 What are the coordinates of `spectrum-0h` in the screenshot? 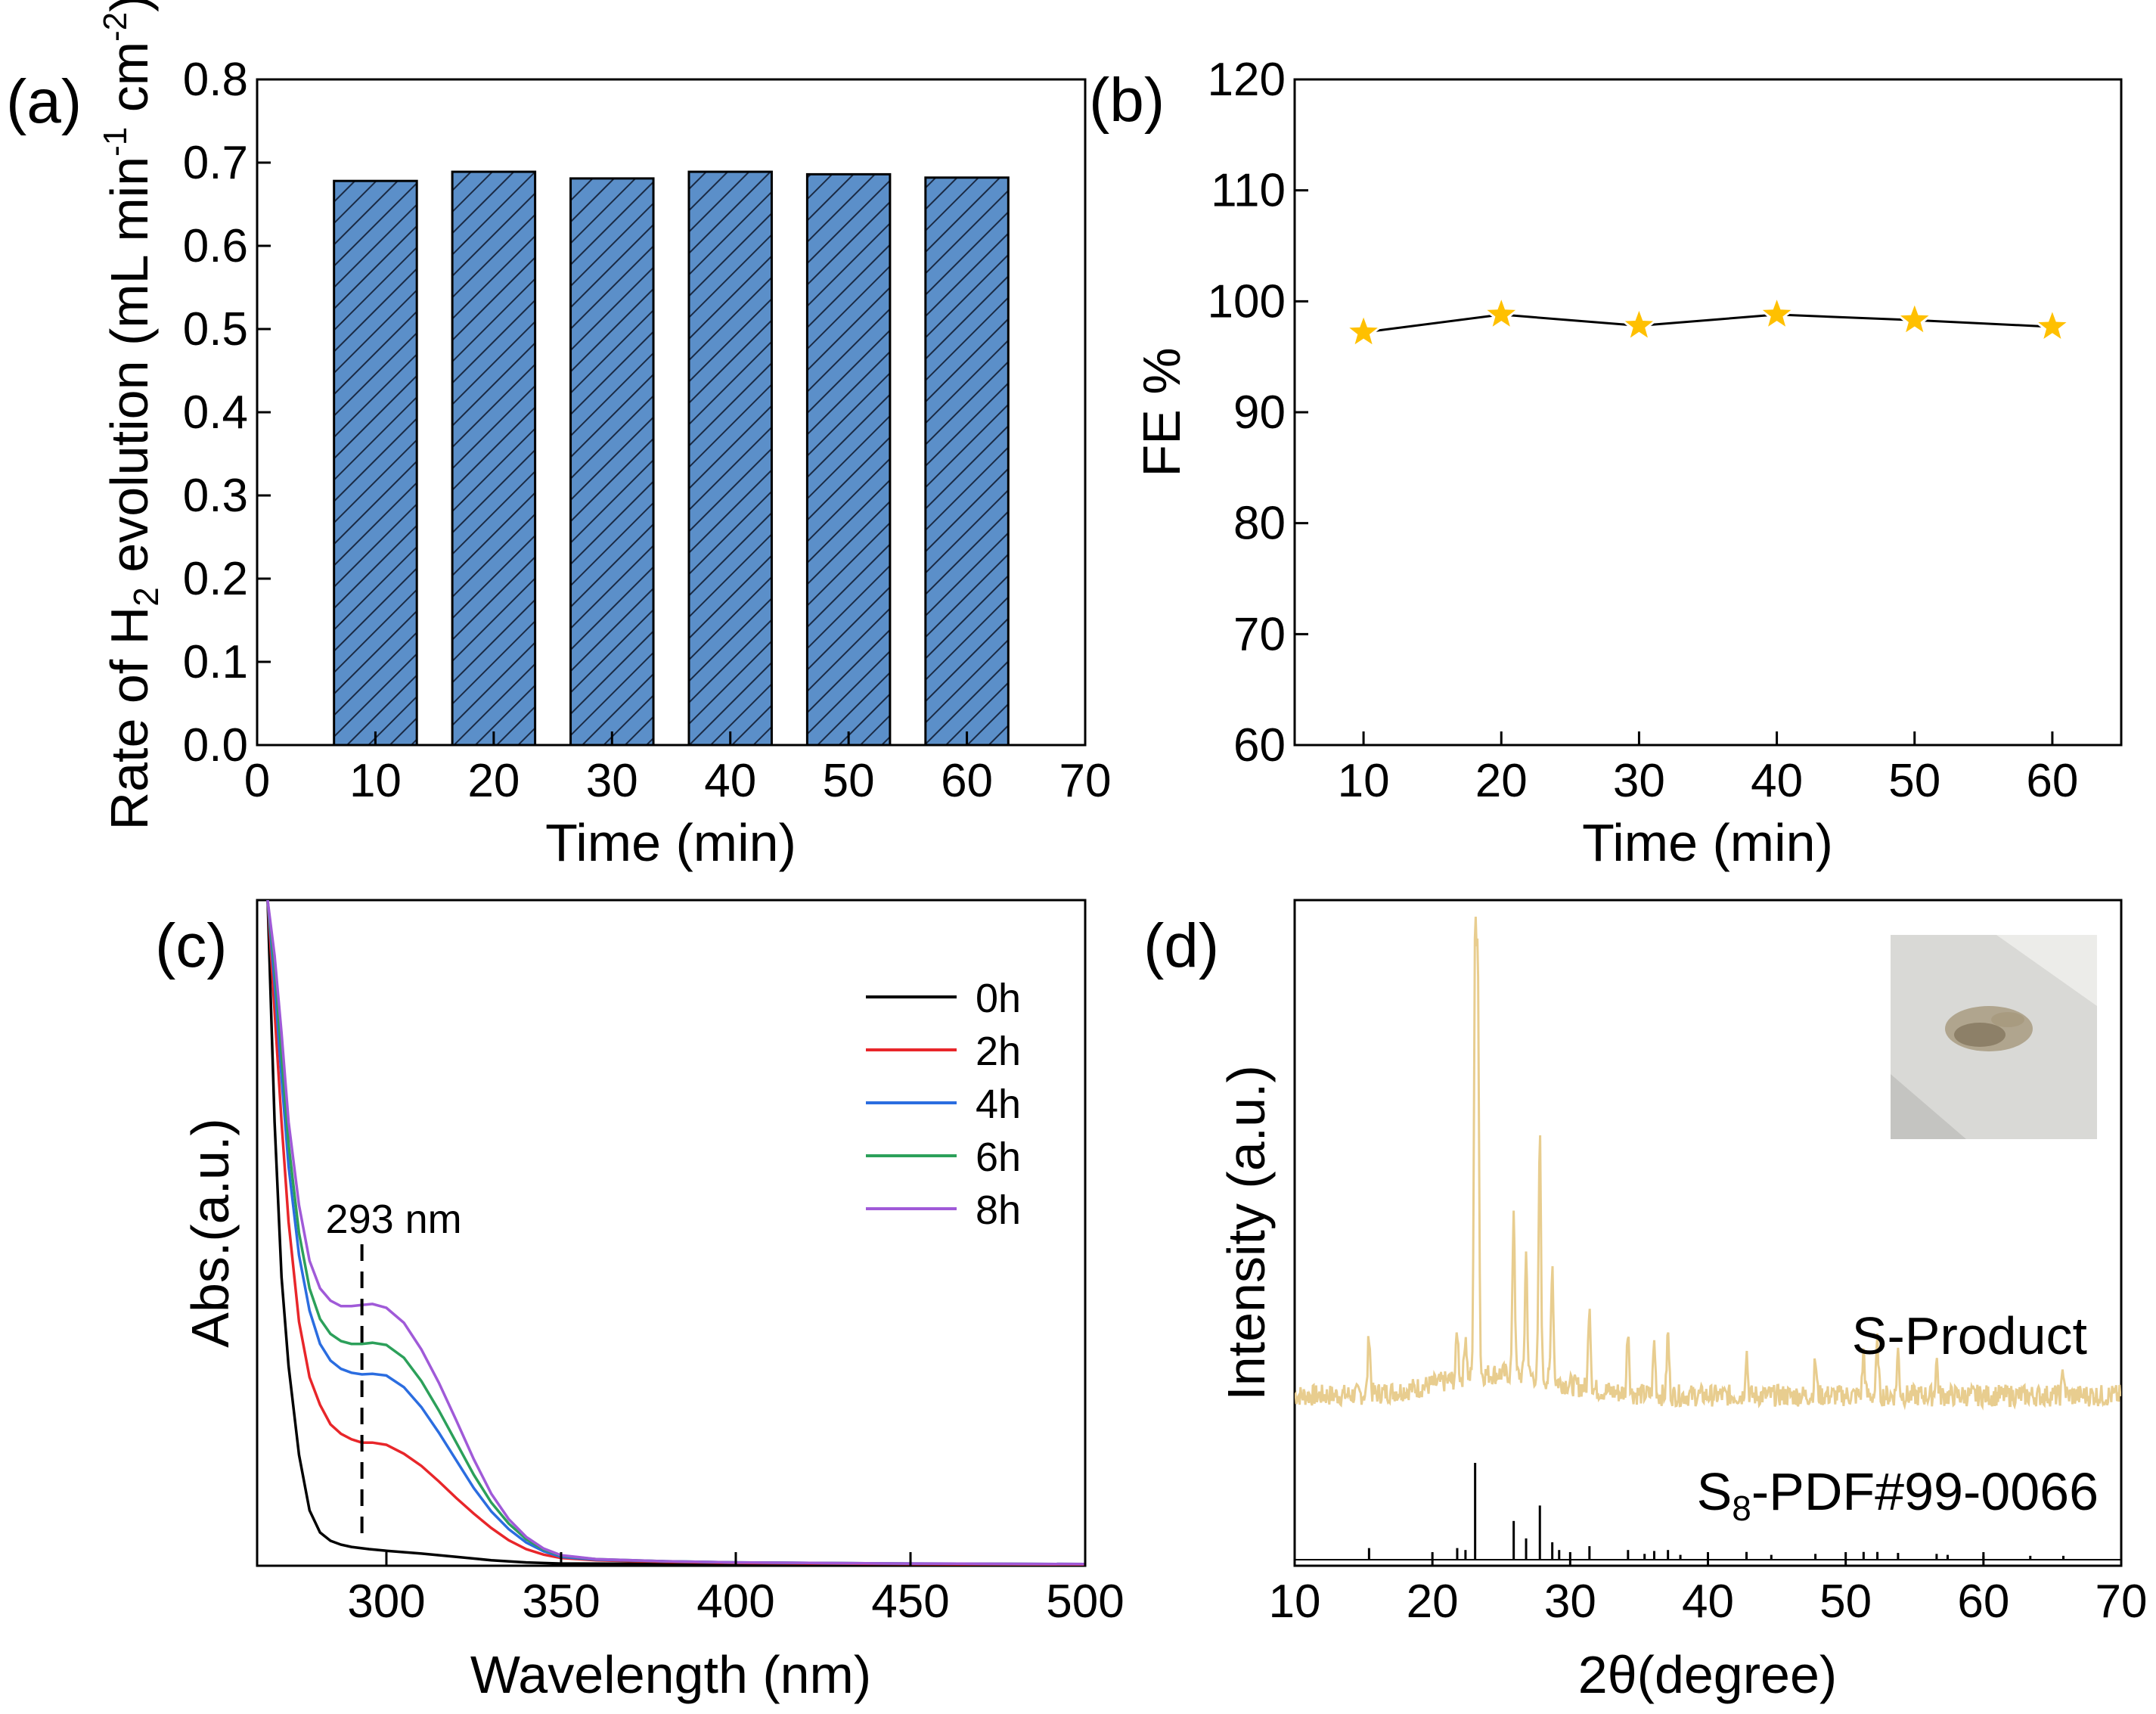 It's located at (675, 1233).